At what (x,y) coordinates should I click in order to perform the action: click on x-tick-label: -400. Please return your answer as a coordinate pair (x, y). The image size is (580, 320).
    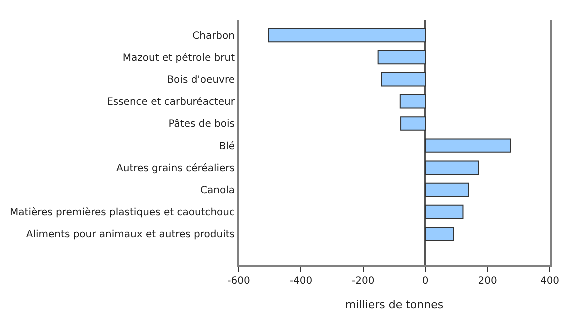
    Looking at the image, I should click on (301, 281).